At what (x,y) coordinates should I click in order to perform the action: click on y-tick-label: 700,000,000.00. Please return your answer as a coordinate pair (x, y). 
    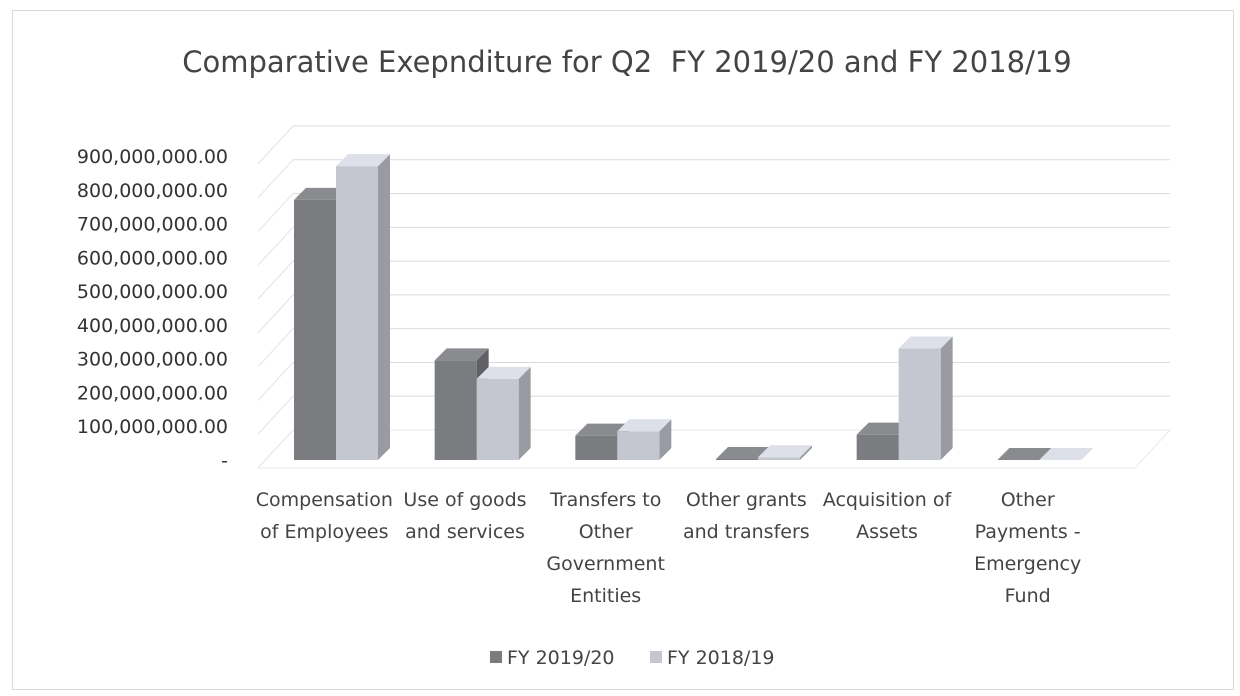
    Looking at the image, I should click on (152, 225).